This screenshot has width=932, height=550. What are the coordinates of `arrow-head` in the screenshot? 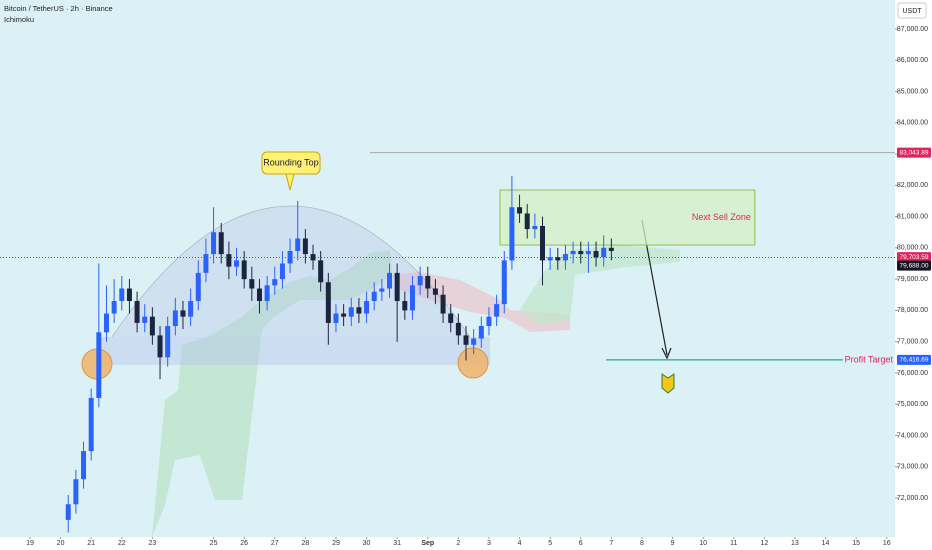 It's located at (666, 353).